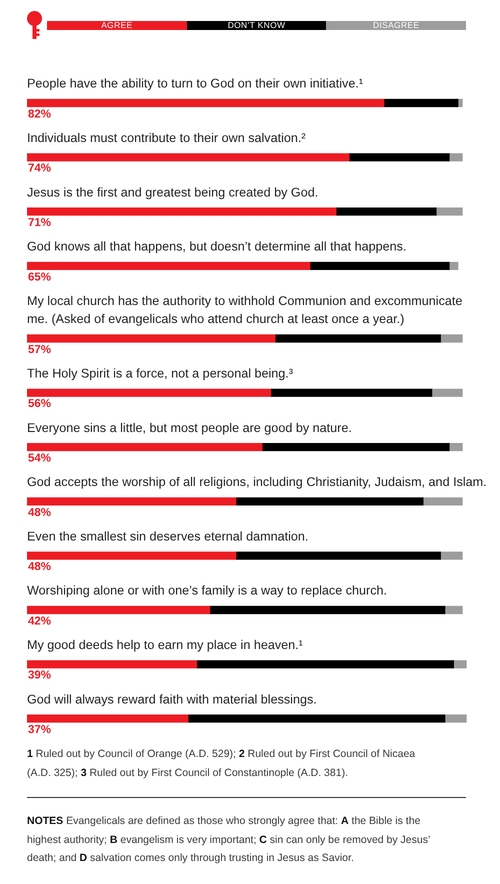 This screenshot has height=884, width=500. I want to click on data-label: 71%, so click(40, 223).